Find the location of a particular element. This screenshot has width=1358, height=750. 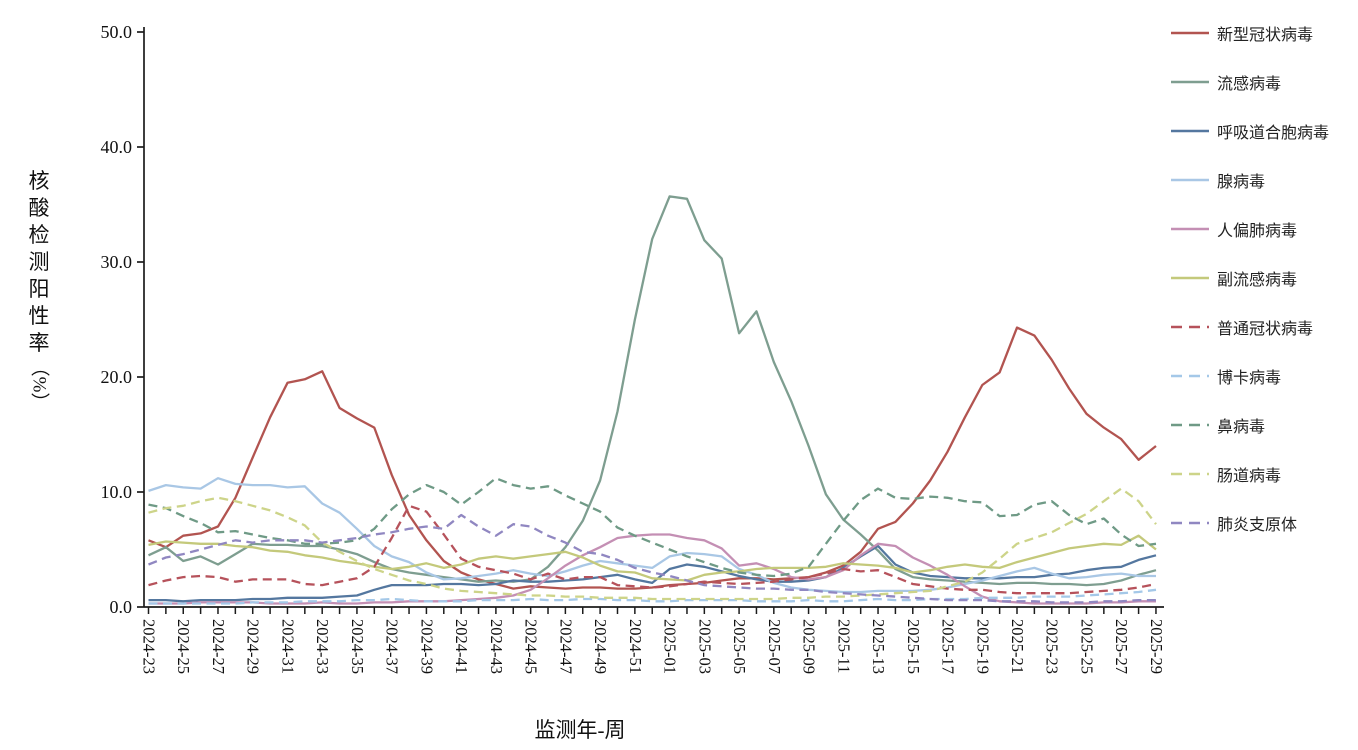

legend-label-hmpv: 人偏肺病毒 is located at coordinates (1257, 231).